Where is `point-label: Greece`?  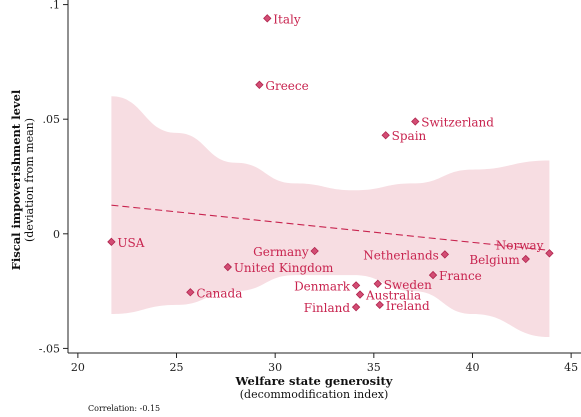
point-label: Greece is located at coordinates (286, 86).